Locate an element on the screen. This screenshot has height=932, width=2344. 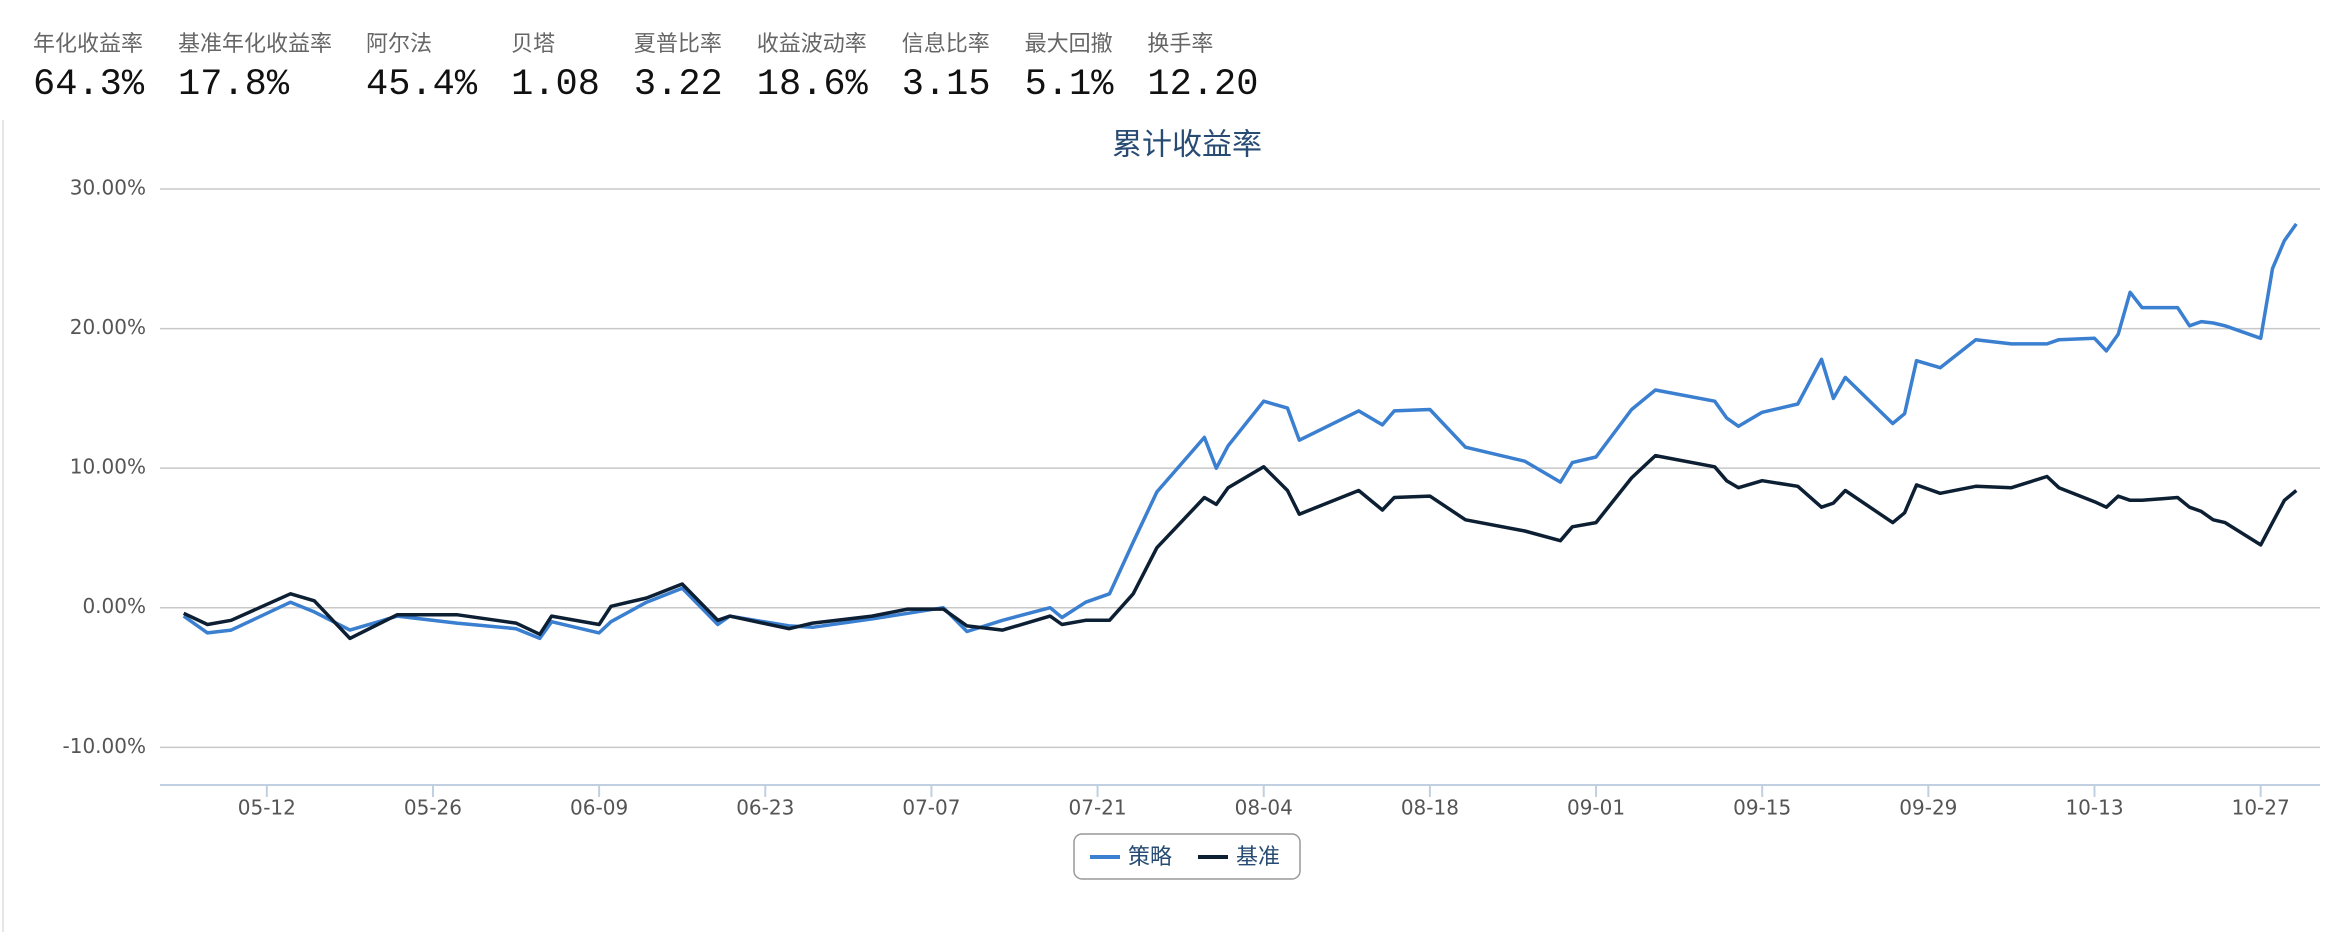
x-tick-label: 06-09 is located at coordinates (599, 808).